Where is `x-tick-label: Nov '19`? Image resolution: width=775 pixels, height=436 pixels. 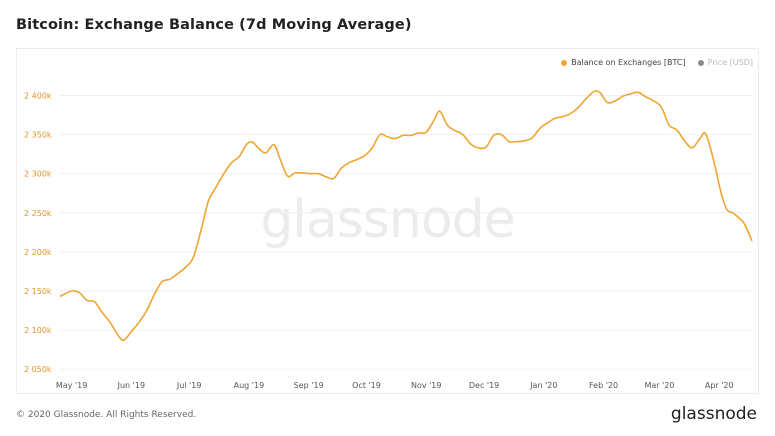 x-tick-label: Nov '19 is located at coordinates (426, 385).